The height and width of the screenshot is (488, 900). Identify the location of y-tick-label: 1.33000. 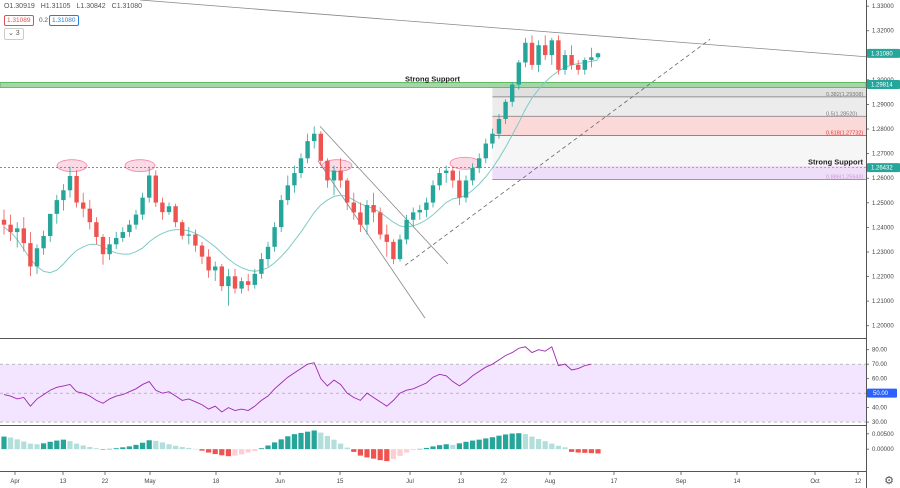
(883, 7).